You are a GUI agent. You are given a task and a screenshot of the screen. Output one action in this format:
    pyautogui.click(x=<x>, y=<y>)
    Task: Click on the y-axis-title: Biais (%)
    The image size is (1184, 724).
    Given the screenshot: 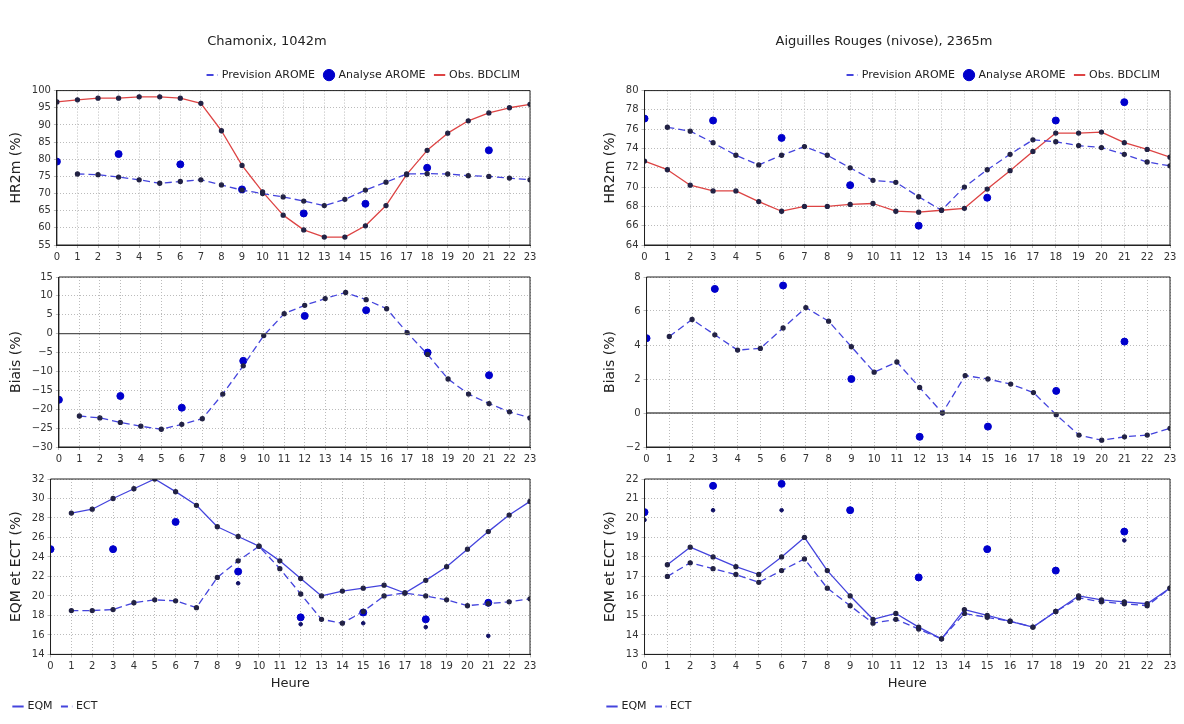 What is the action you would take?
    pyautogui.click(x=609, y=362)
    